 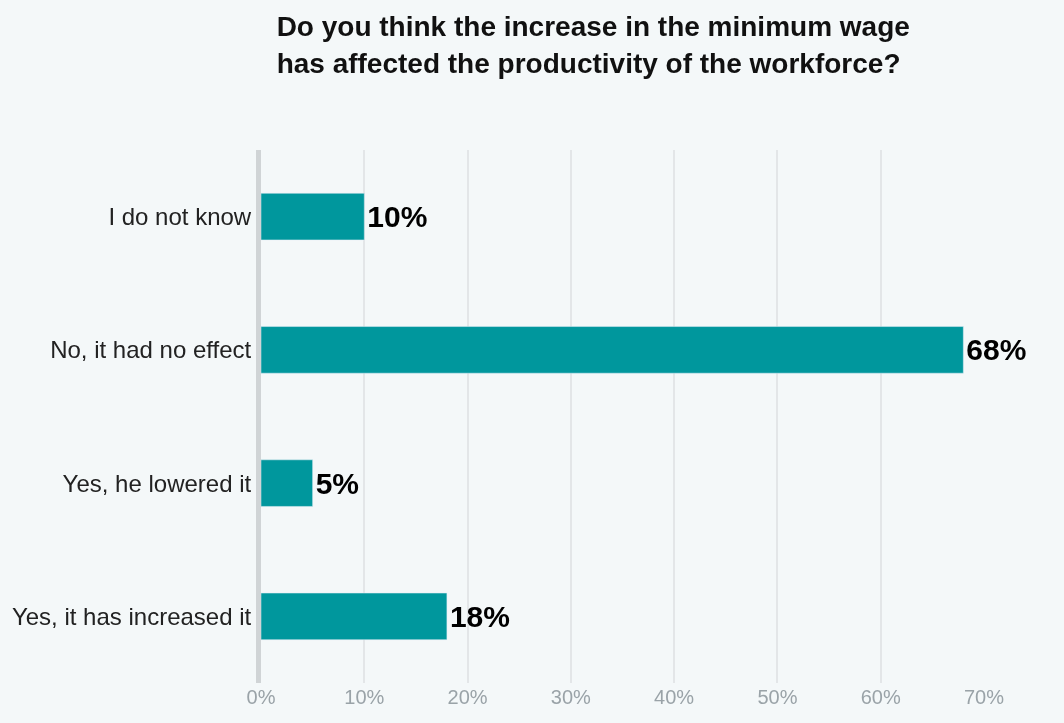 I want to click on data-label: 5%, so click(x=337, y=483).